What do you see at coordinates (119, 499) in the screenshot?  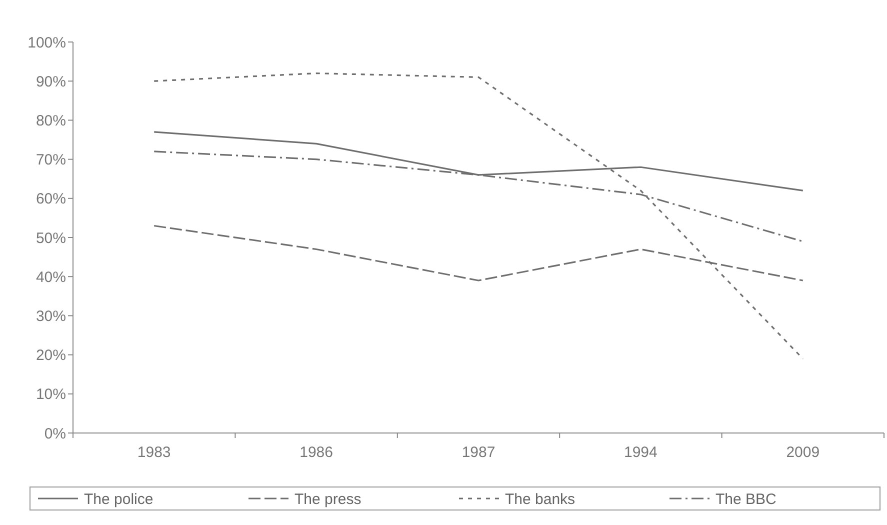 I see `legend-label: The police` at bounding box center [119, 499].